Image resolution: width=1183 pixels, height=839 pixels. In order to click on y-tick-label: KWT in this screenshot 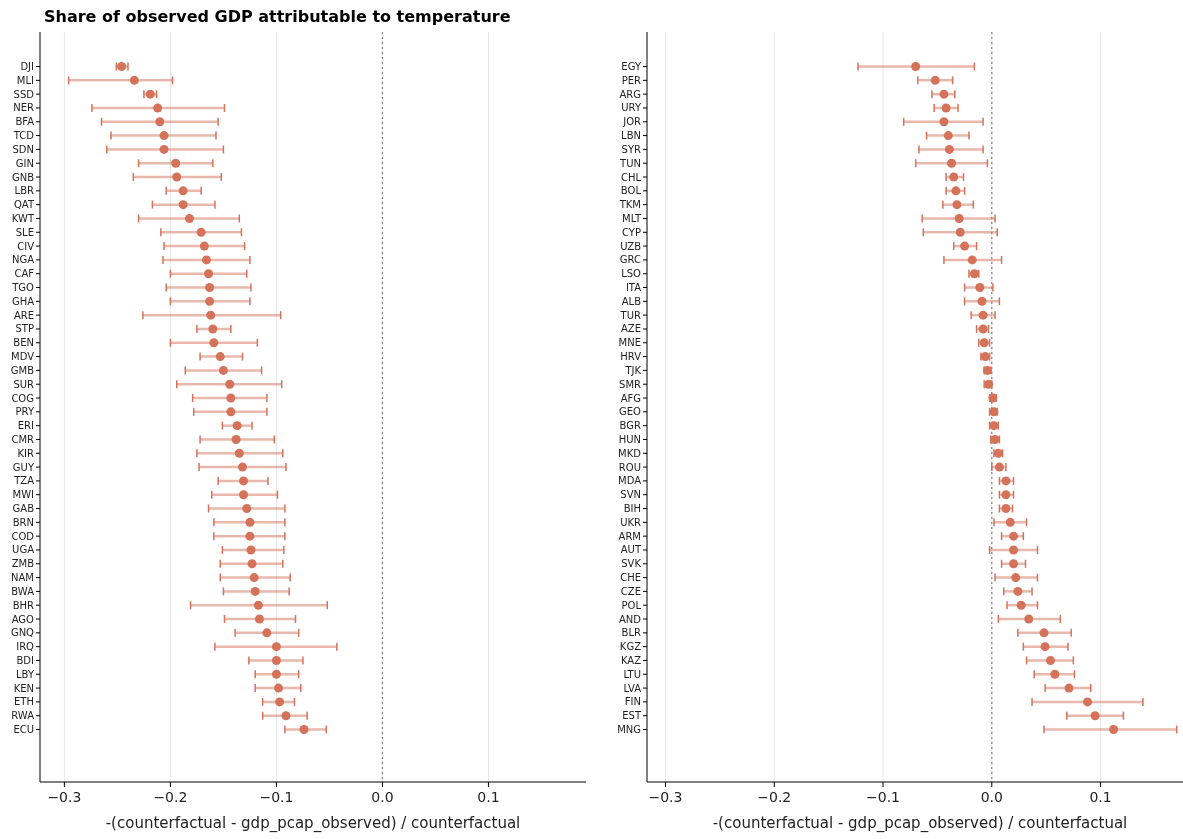, I will do `click(23, 218)`.